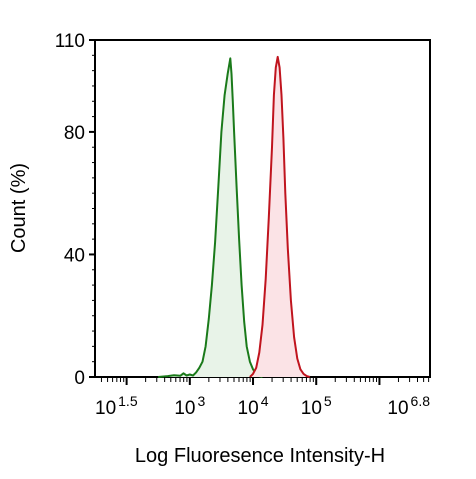 The width and height of the screenshot is (476, 479). I want to click on x-tick-exponent: 1.5, so click(128, 401).